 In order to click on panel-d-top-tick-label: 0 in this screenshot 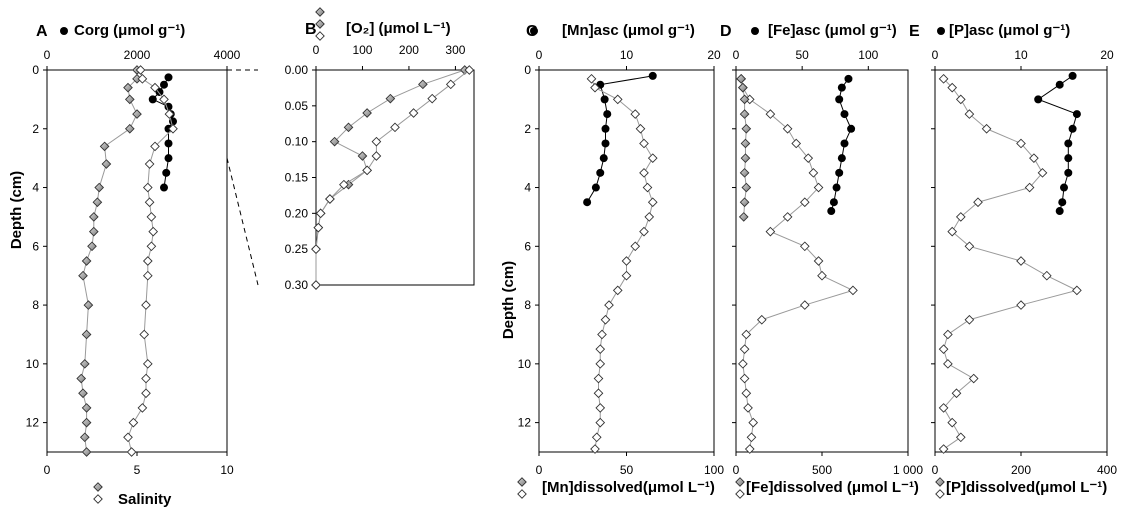, I will do `click(736, 55)`.